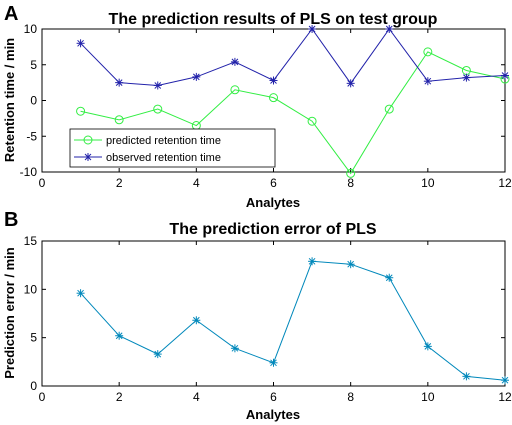 The width and height of the screenshot is (512, 425). What do you see at coordinates (33, 65) in the screenshot?
I see `chart-a-ytick-label: 5` at bounding box center [33, 65].